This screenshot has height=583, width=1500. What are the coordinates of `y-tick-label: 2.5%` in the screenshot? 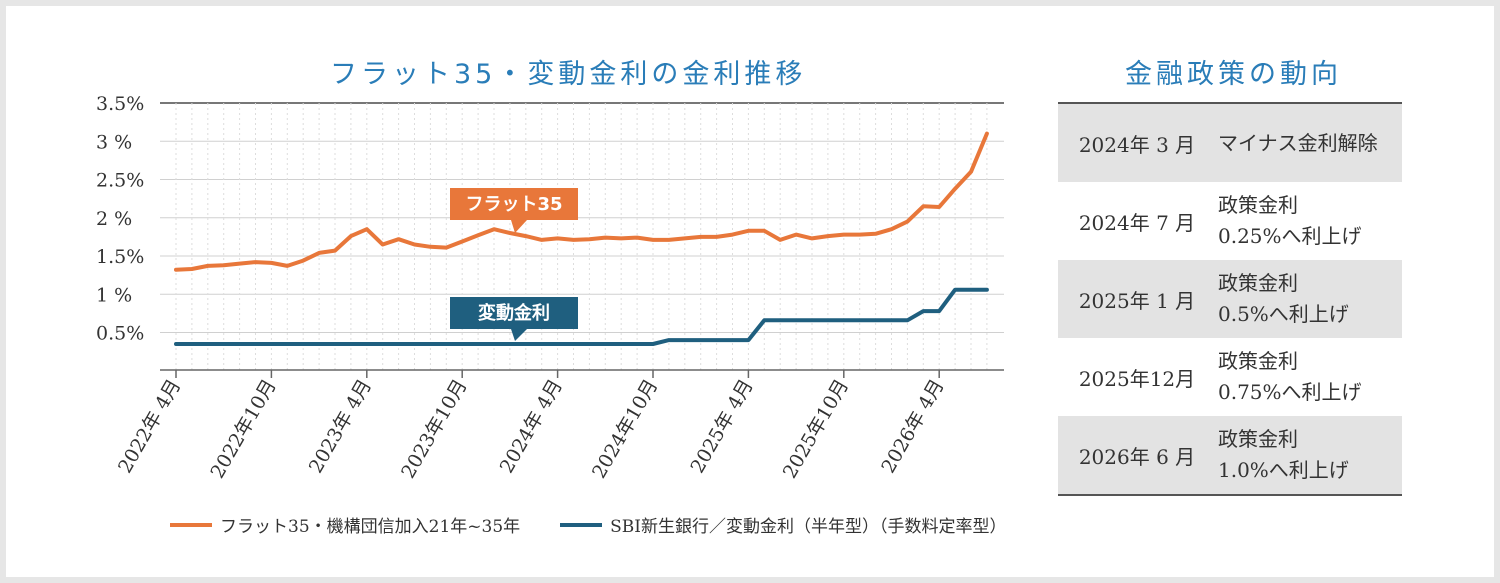 It's located at (120, 181).